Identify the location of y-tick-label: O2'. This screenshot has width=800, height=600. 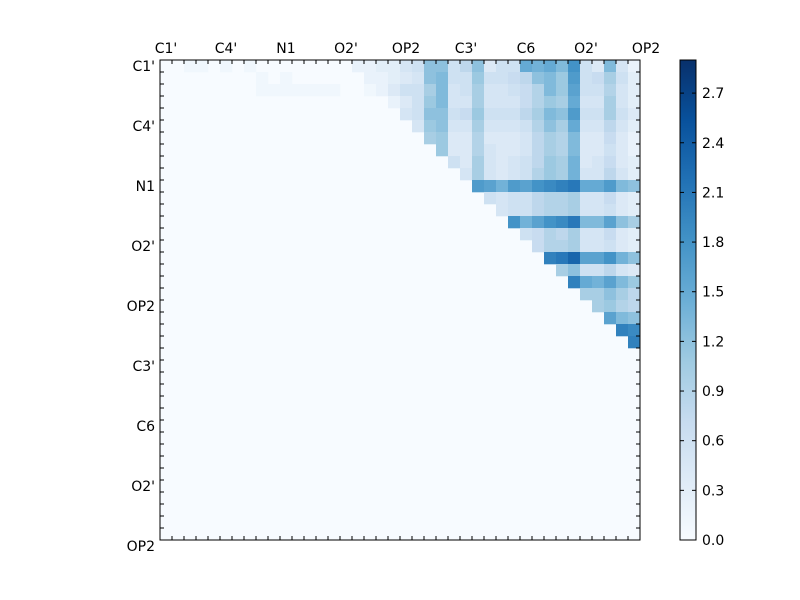
(143, 247).